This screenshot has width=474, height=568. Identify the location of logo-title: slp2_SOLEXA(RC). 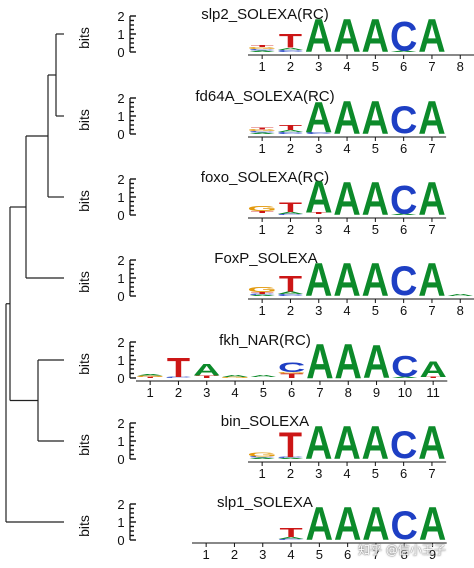
(265, 14).